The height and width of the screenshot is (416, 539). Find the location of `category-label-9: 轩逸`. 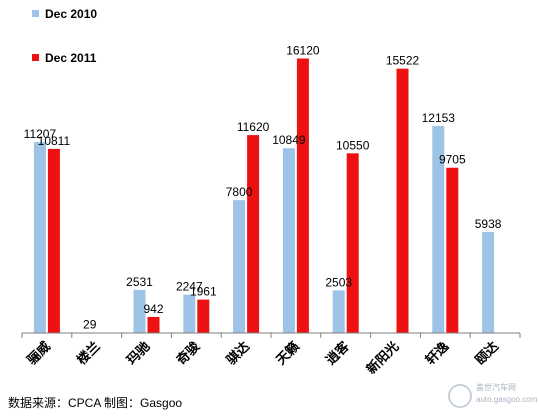

category-label-9: 轩逸 is located at coordinates (436, 353).